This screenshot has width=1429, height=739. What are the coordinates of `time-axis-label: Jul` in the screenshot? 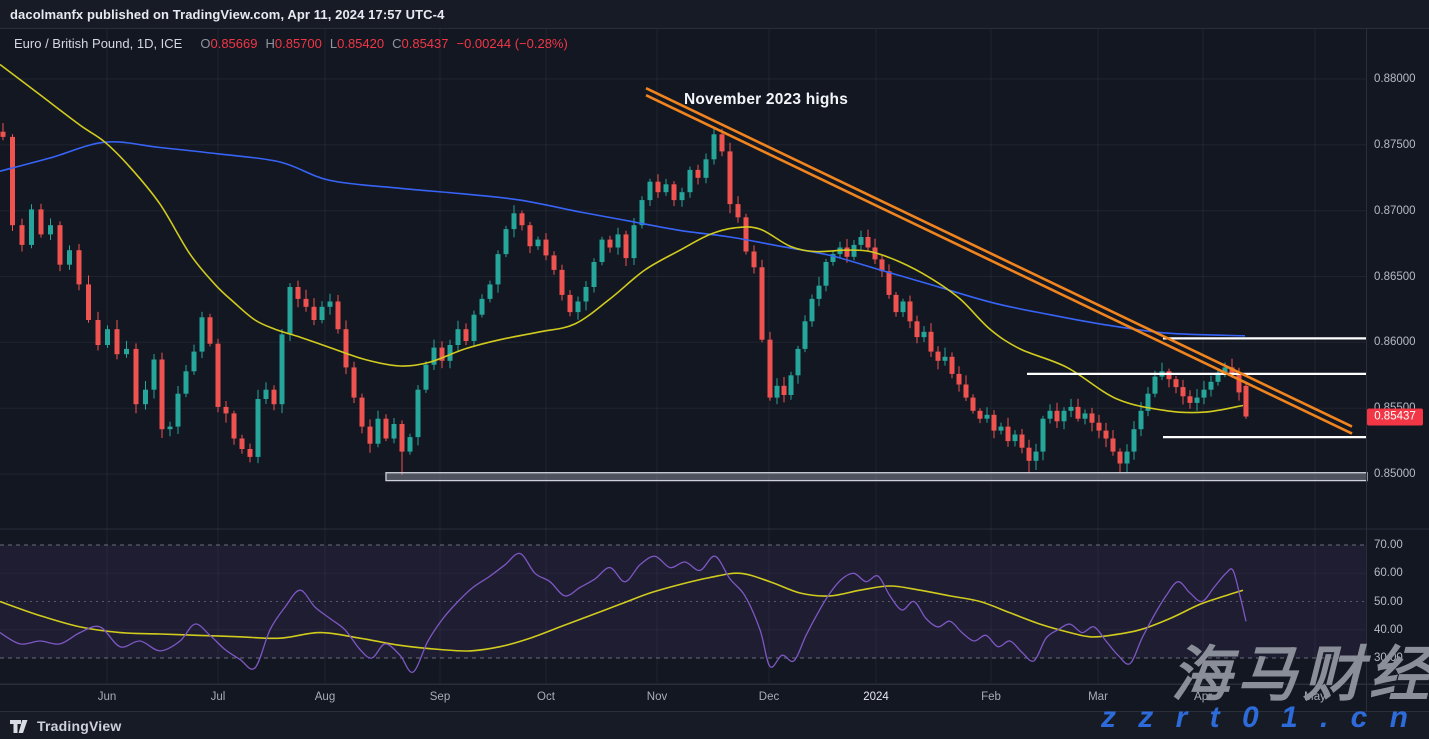 It's located at (218, 697).